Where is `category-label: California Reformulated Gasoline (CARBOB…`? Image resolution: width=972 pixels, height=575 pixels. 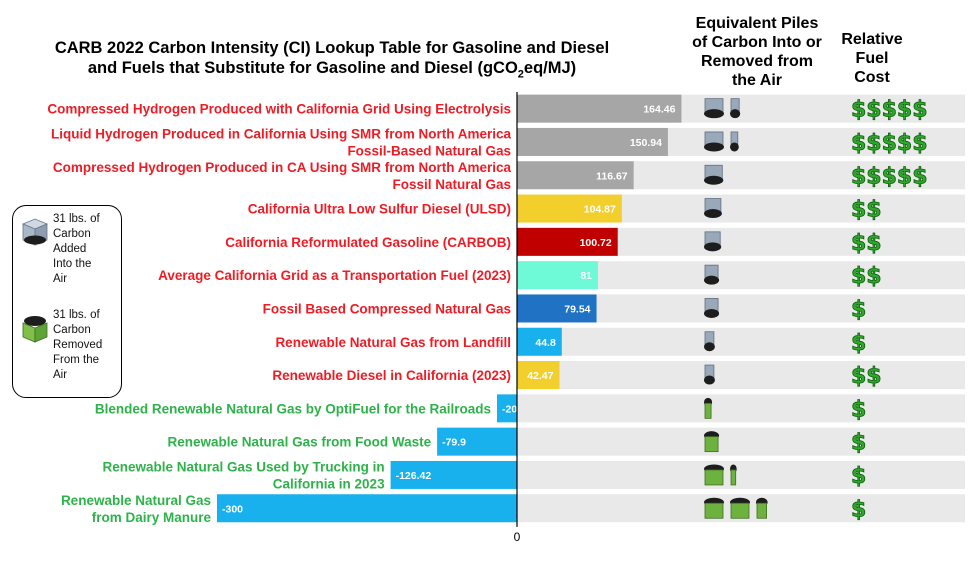 category-label: California Reformulated Gasoline (CARBOB… is located at coordinates (368, 242).